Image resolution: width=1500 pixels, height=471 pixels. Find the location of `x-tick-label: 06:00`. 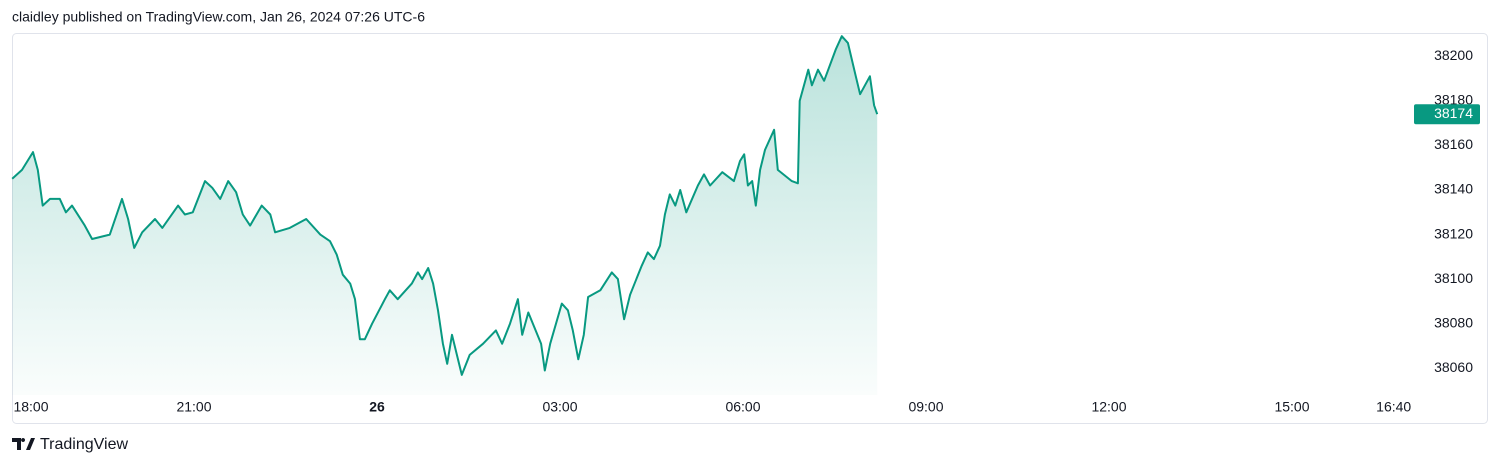

x-tick-label: 06:00 is located at coordinates (742, 407).